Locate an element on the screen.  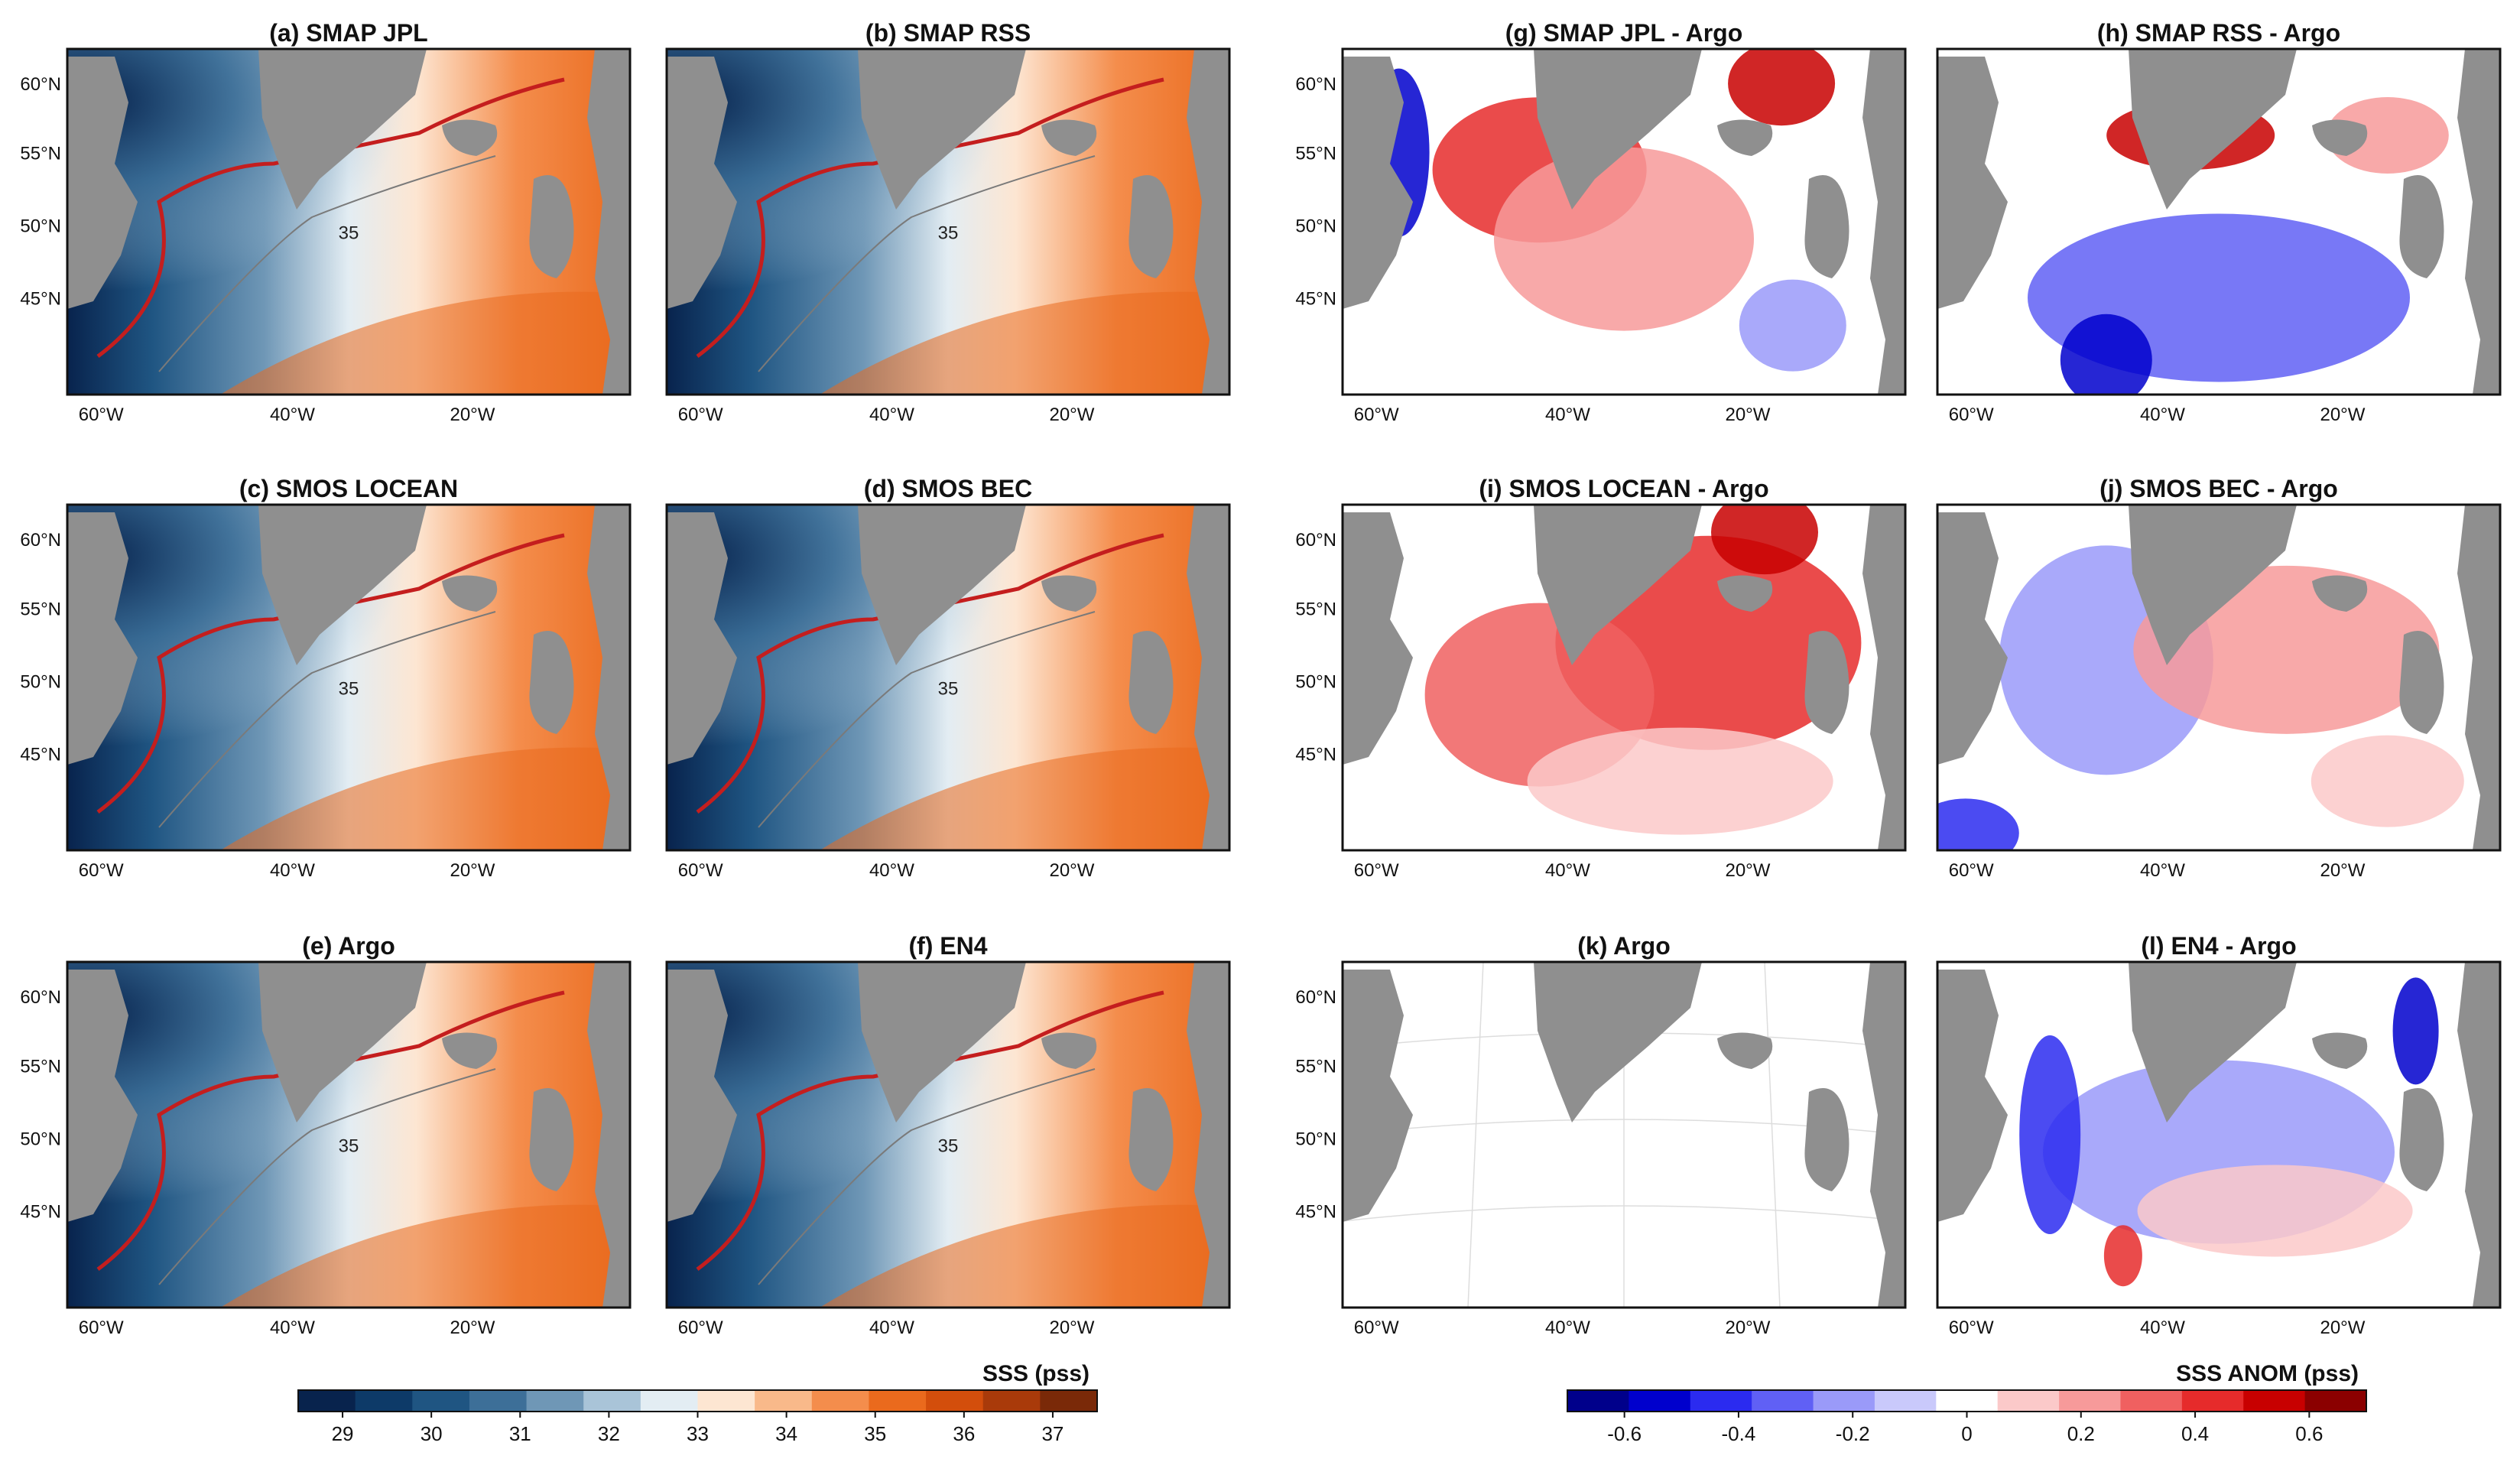
panel-d: (d) SMOS BEC 35 60°W 40°W 20°W is located at coordinates (948, 678).